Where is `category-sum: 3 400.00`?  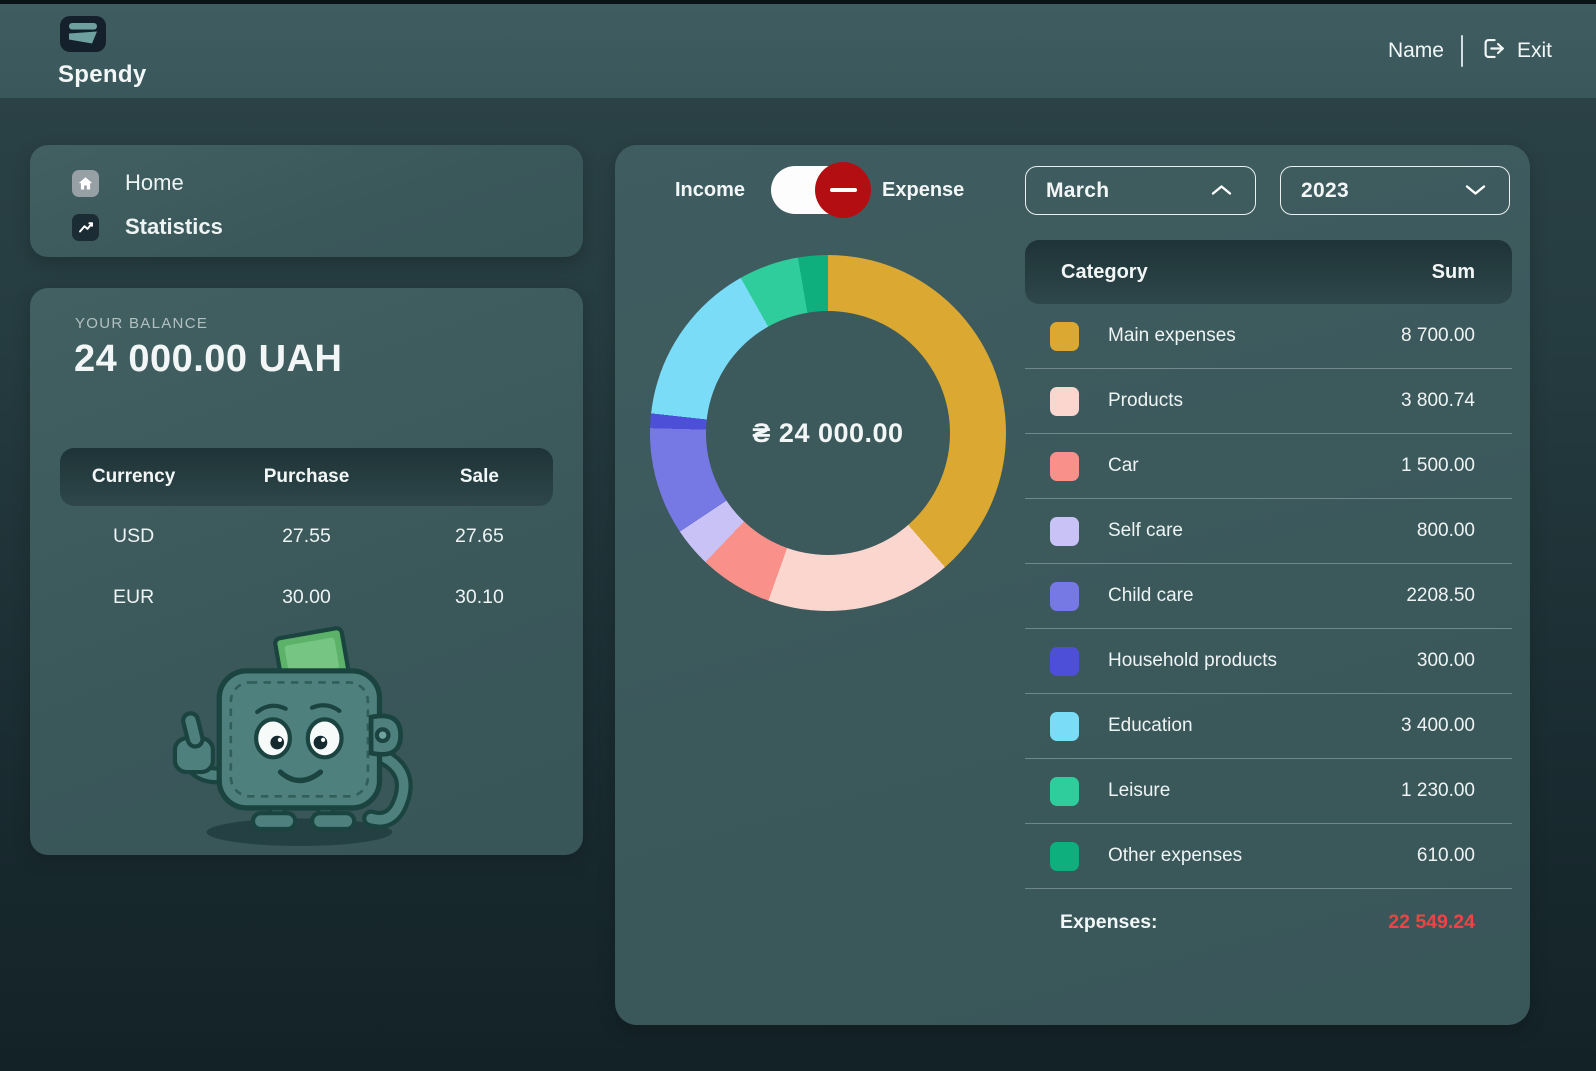
category-sum: 3 400.00 is located at coordinates (1438, 725).